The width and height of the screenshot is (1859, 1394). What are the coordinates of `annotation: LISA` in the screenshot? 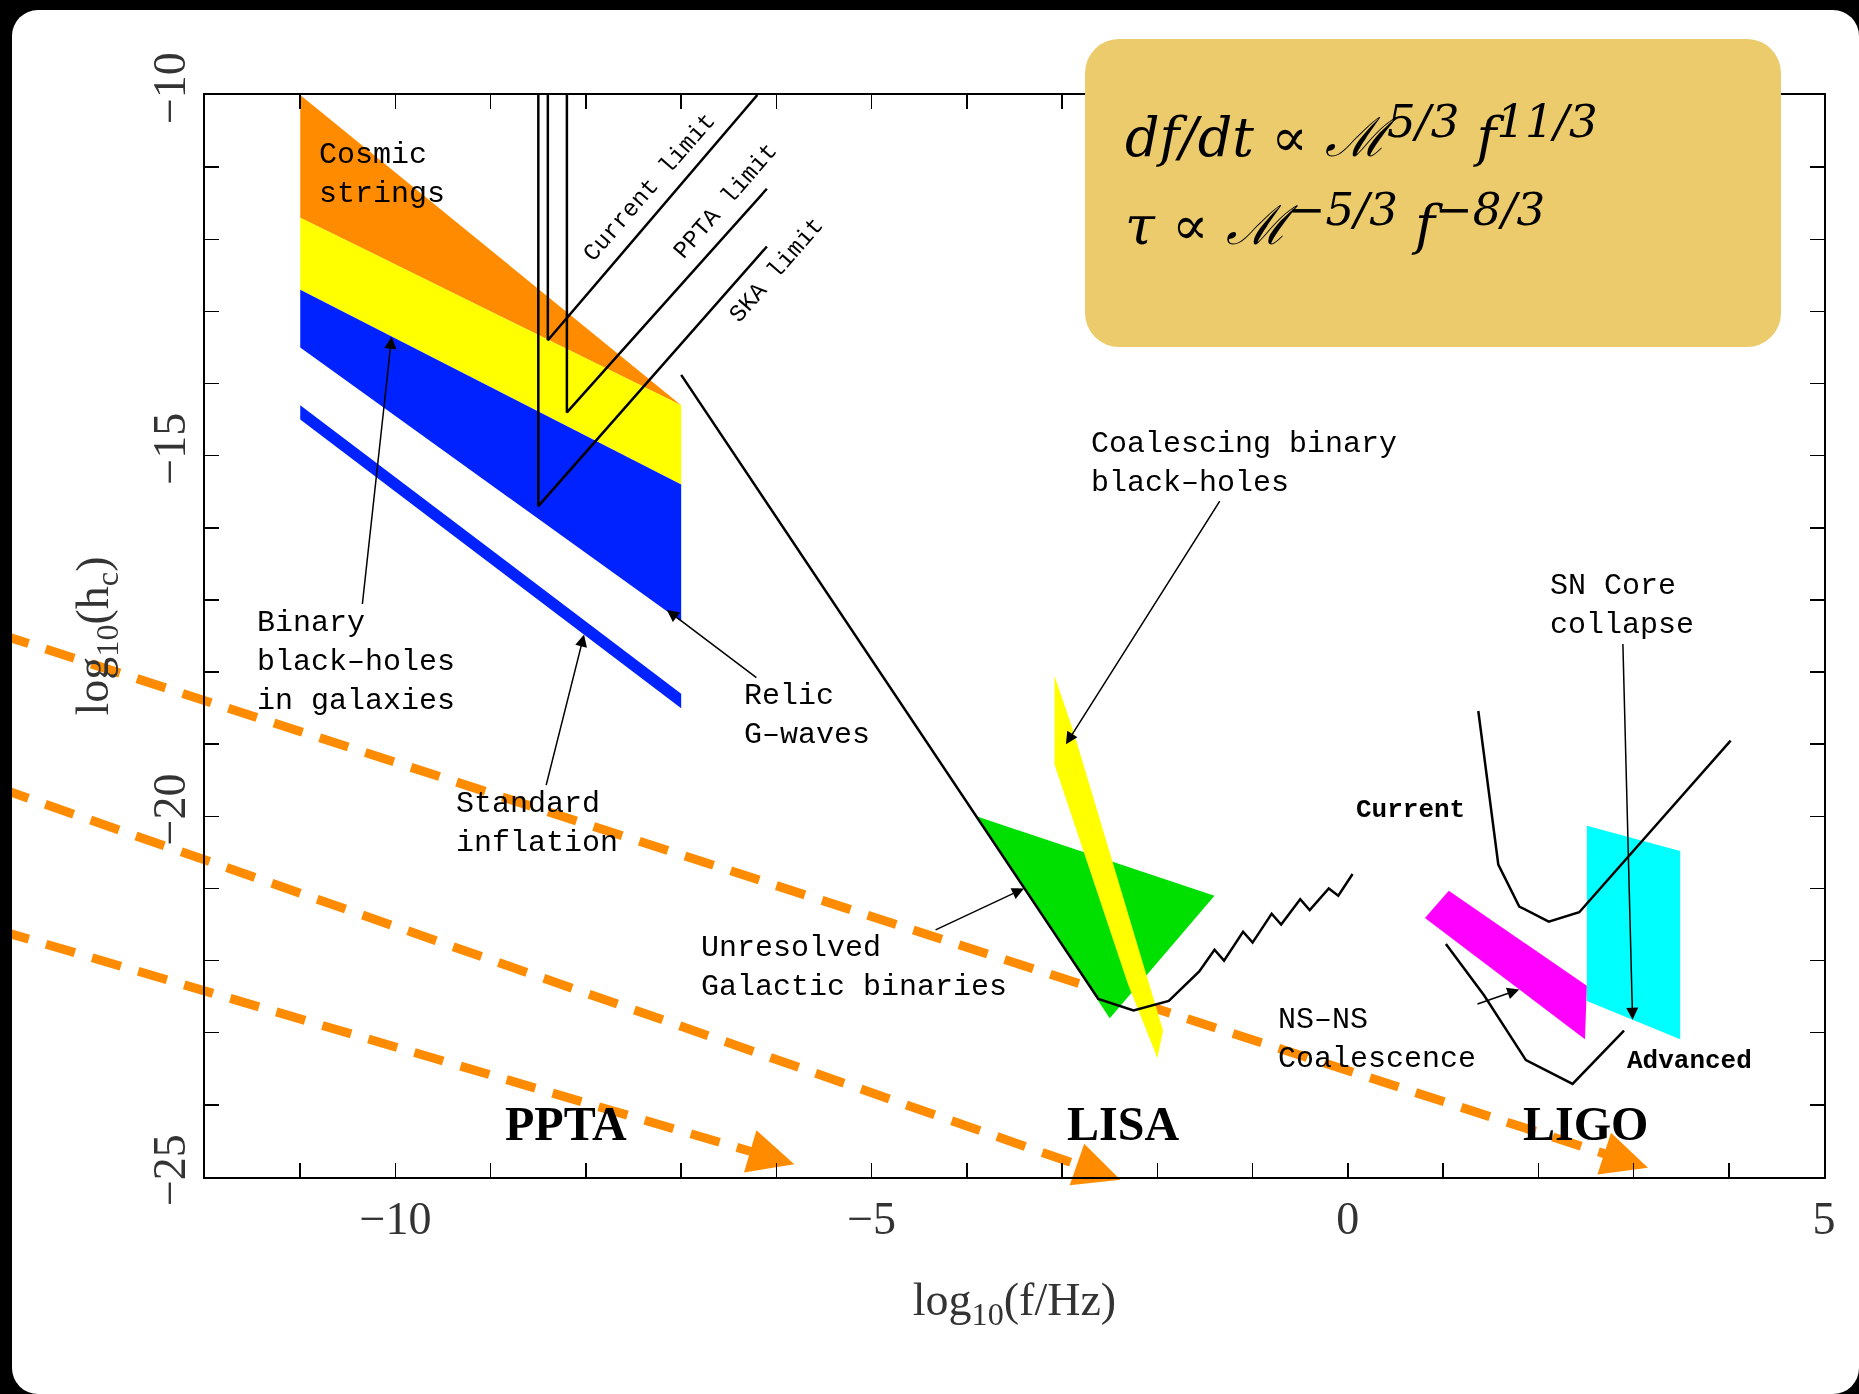 It's located at (1123, 1123).